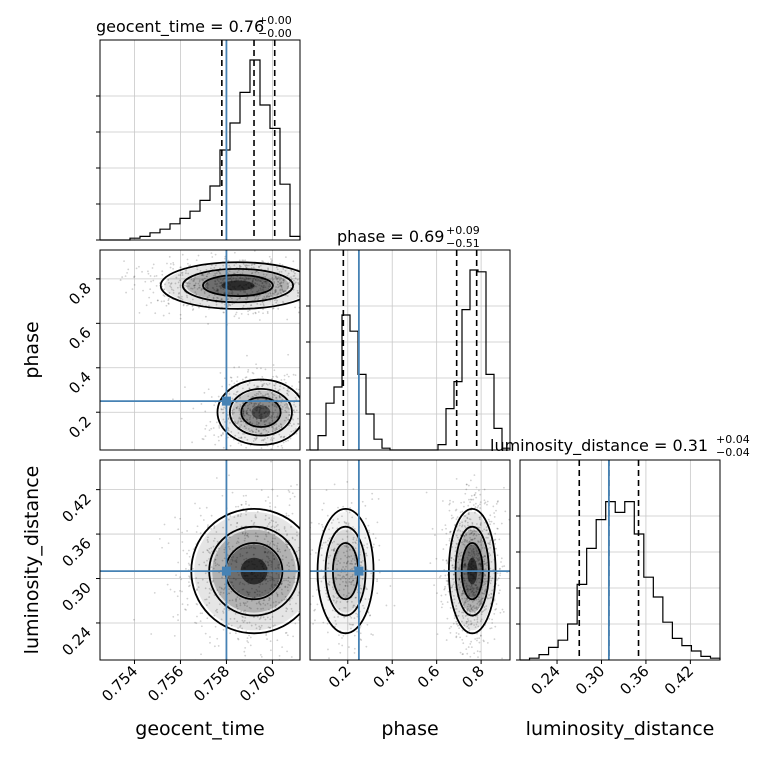 The image size is (760, 760). I want to click on histogram-phase, so click(410, 360).